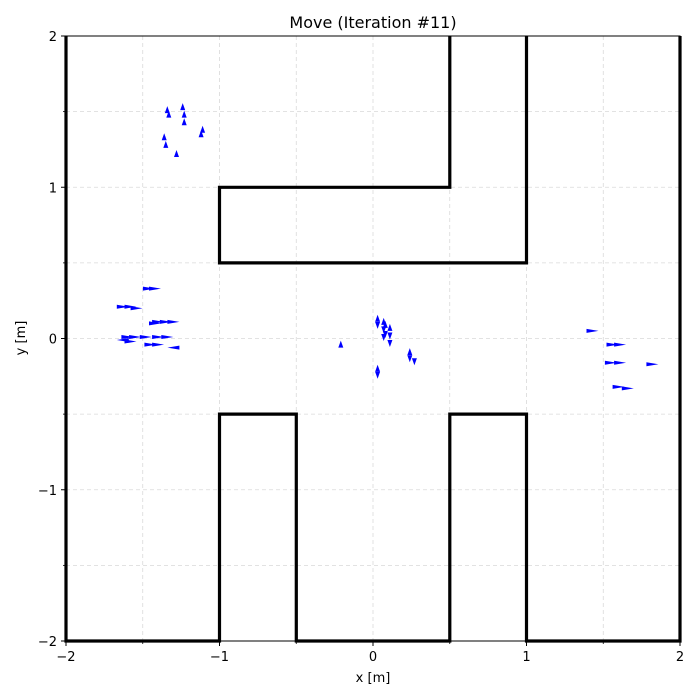 The width and height of the screenshot is (700, 700). Describe the element at coordinates (21, 338) in the screenshot. I see `y-axis-label: y [m]` at that location.